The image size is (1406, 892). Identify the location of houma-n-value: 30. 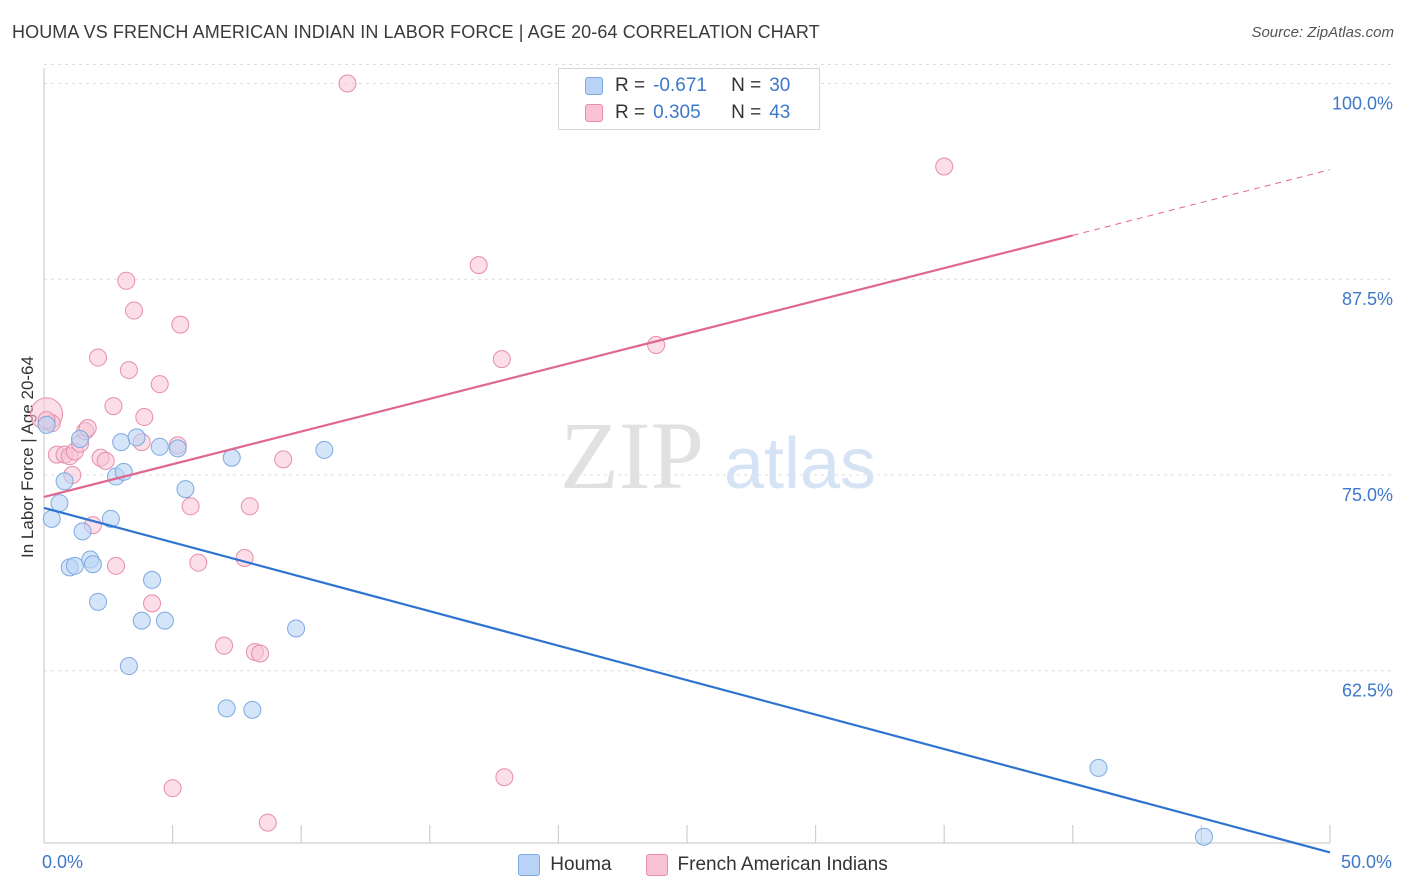
(780, 85).